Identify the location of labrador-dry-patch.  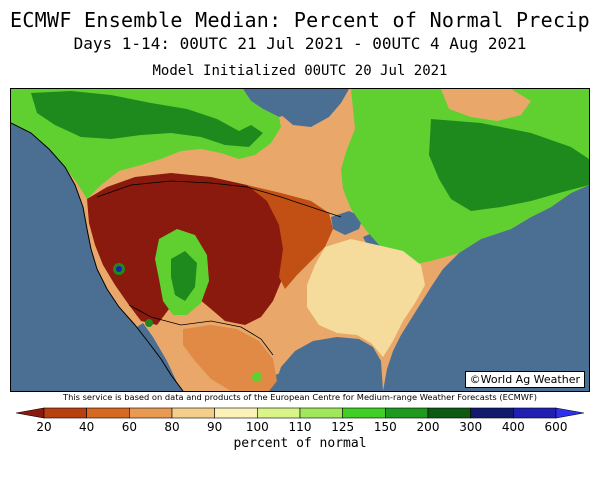
(486, 105).